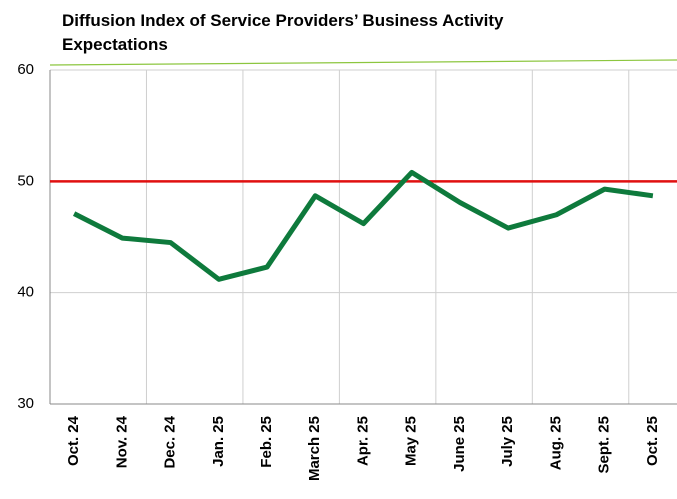  I want to click on y-tick-label: 30, so click(25, 403).